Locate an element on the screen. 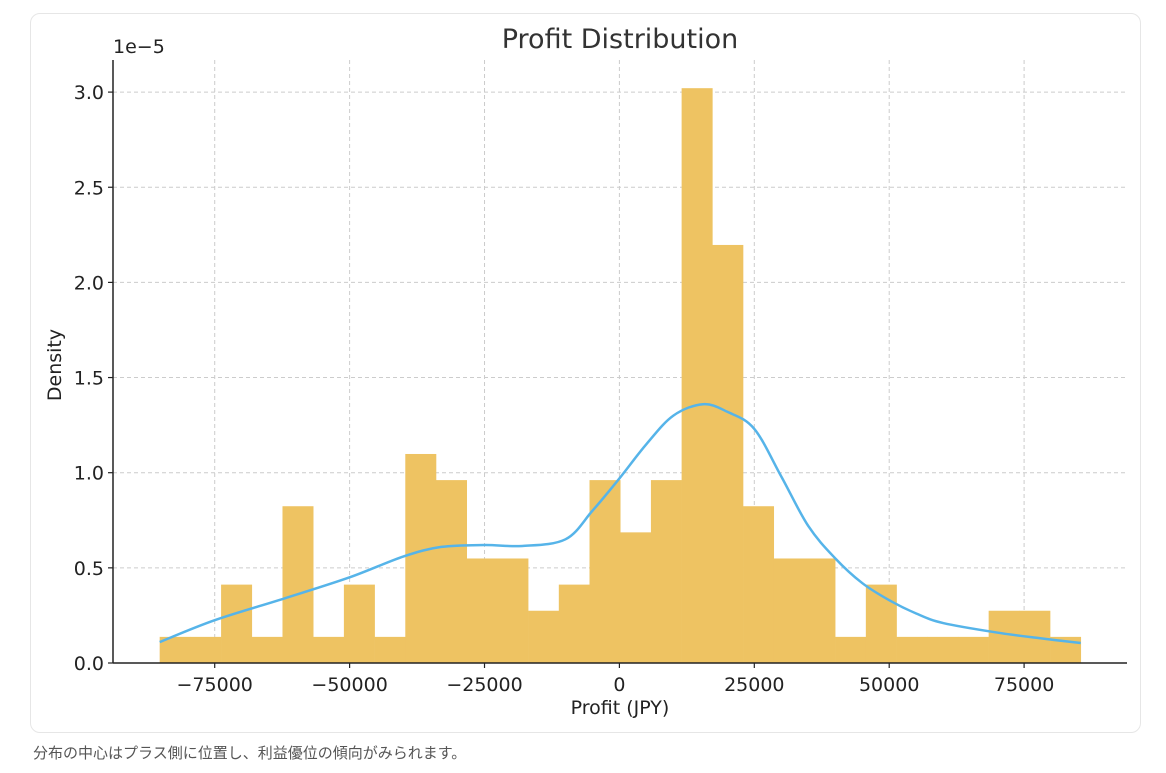  x-tick-label: −75000 is located at coordinates (215, 685).